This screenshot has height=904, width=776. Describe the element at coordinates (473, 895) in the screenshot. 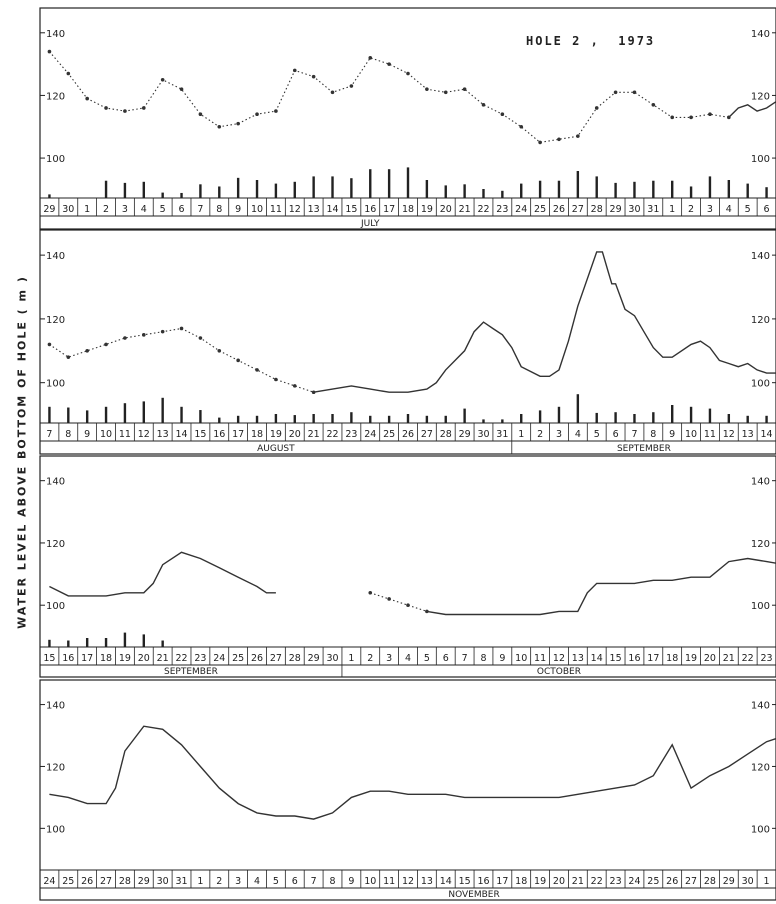

I see `month-label: NOVEMBER` at that location.